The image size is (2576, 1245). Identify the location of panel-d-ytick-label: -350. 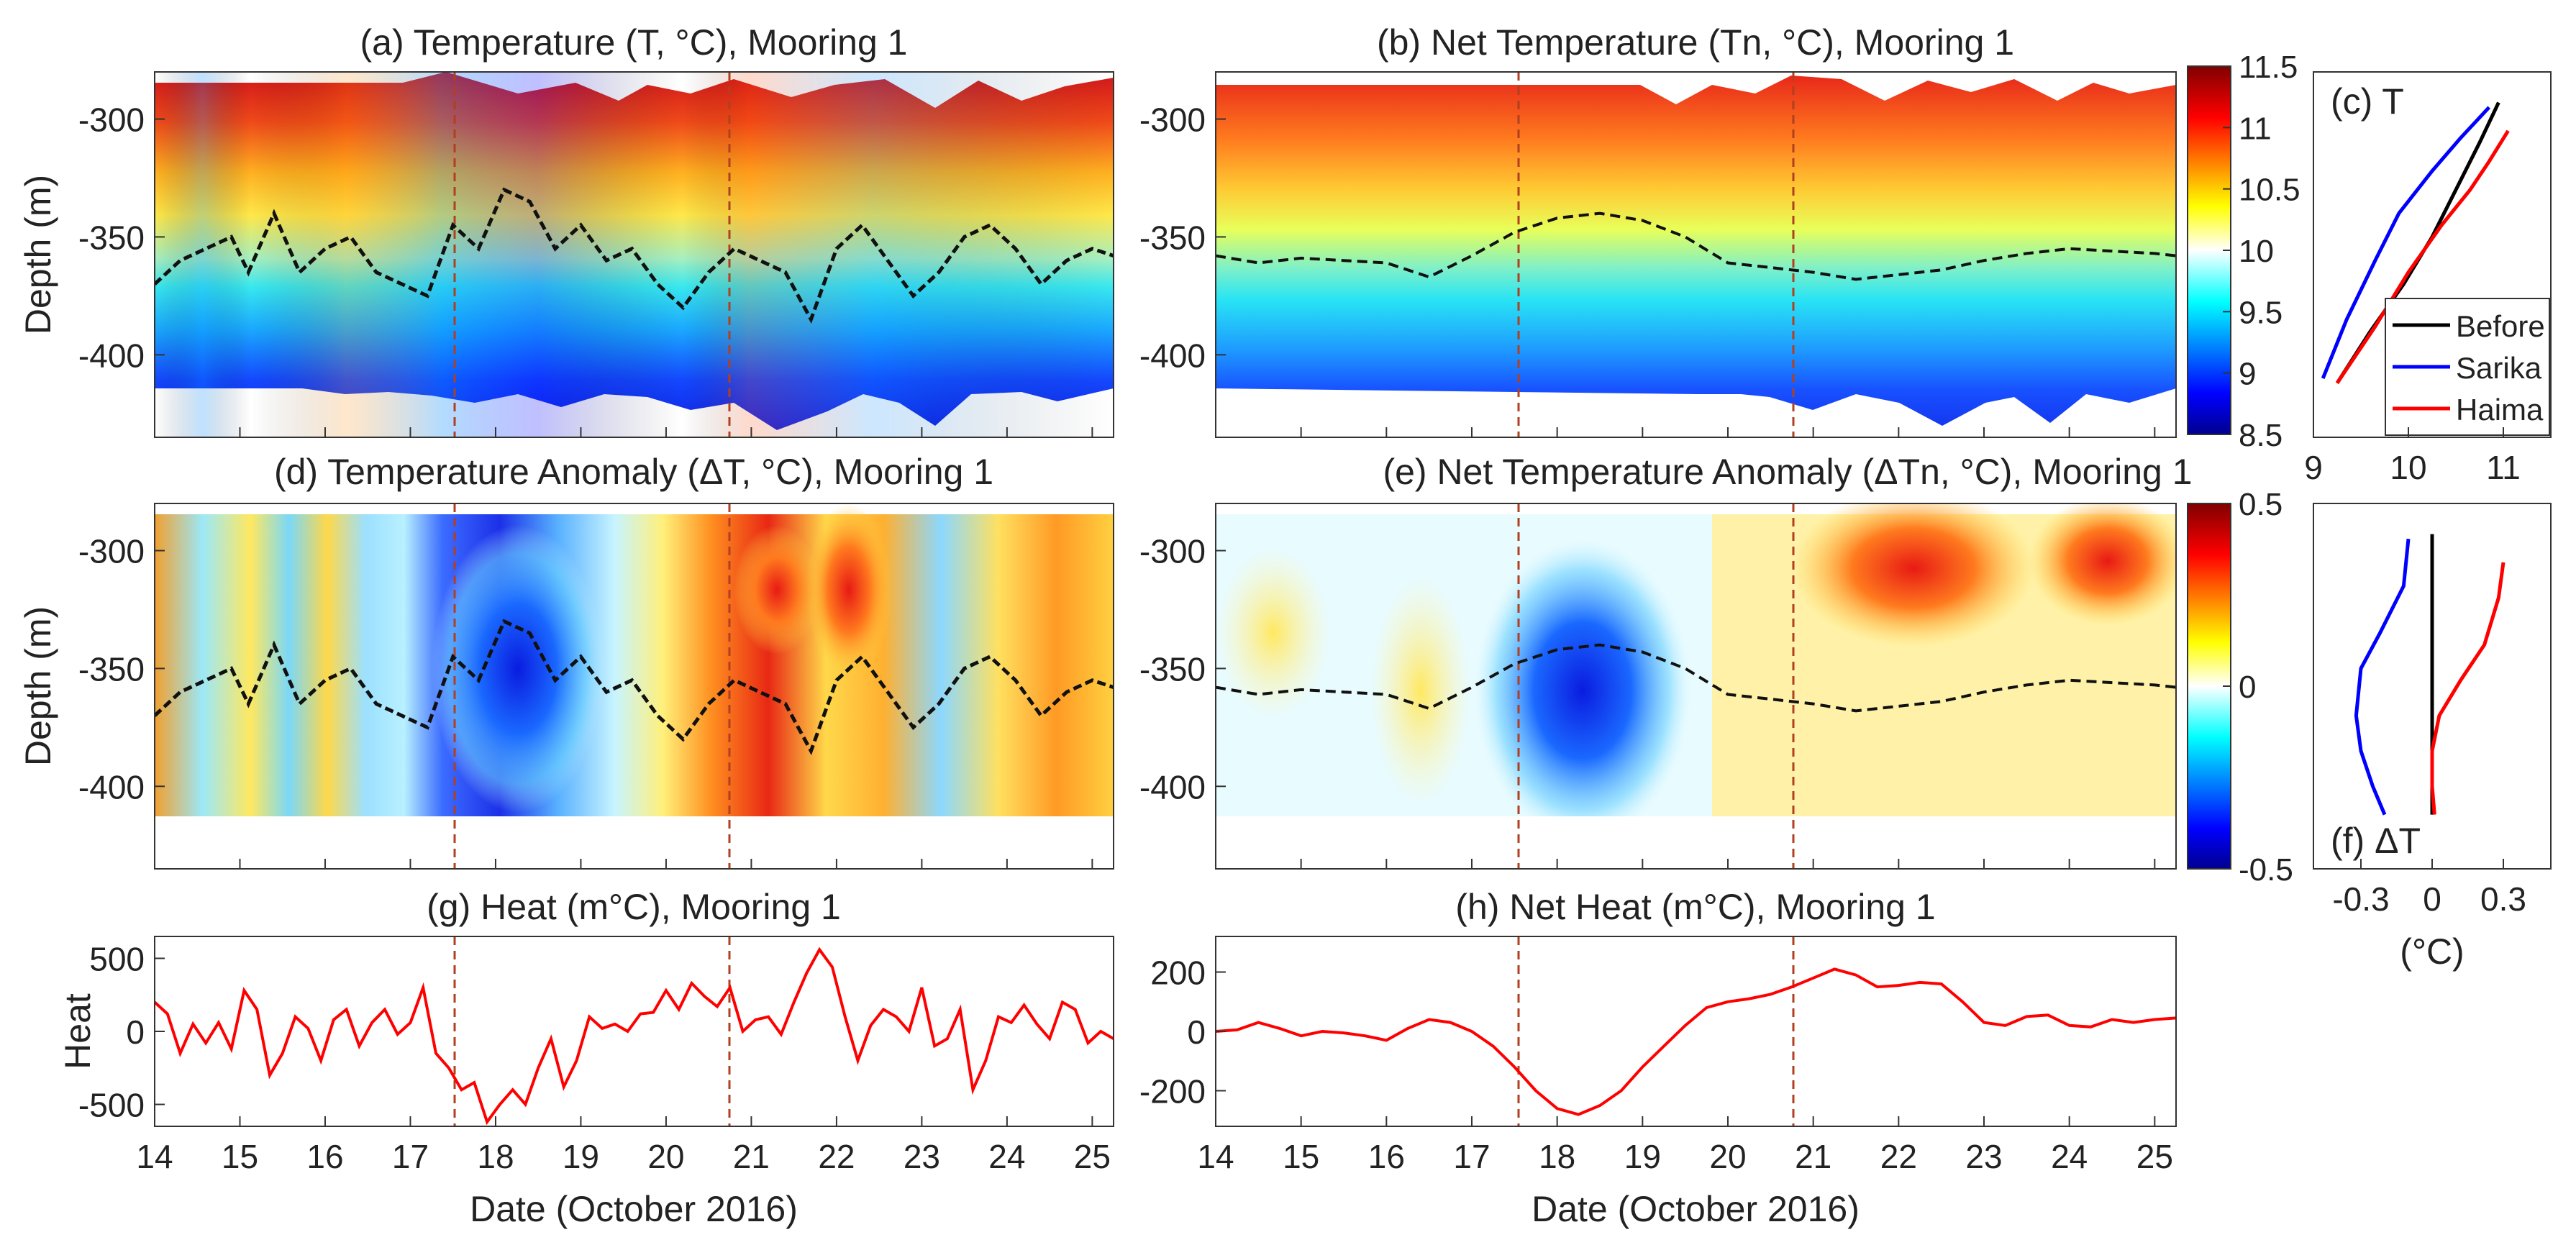
(112, 669).